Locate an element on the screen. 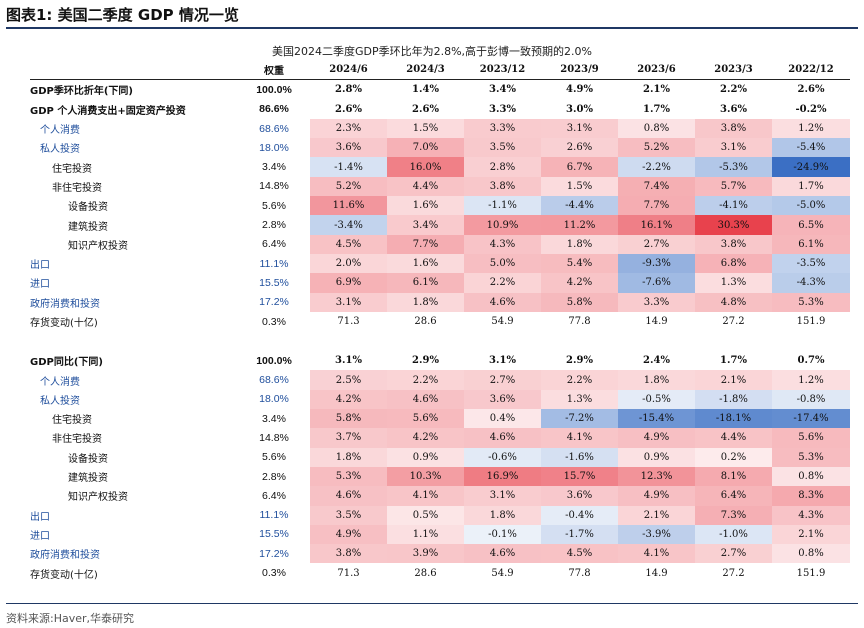 This screenshot has width=864, height=628. value-cell: -7.2% is located at coordinates (579, 419).